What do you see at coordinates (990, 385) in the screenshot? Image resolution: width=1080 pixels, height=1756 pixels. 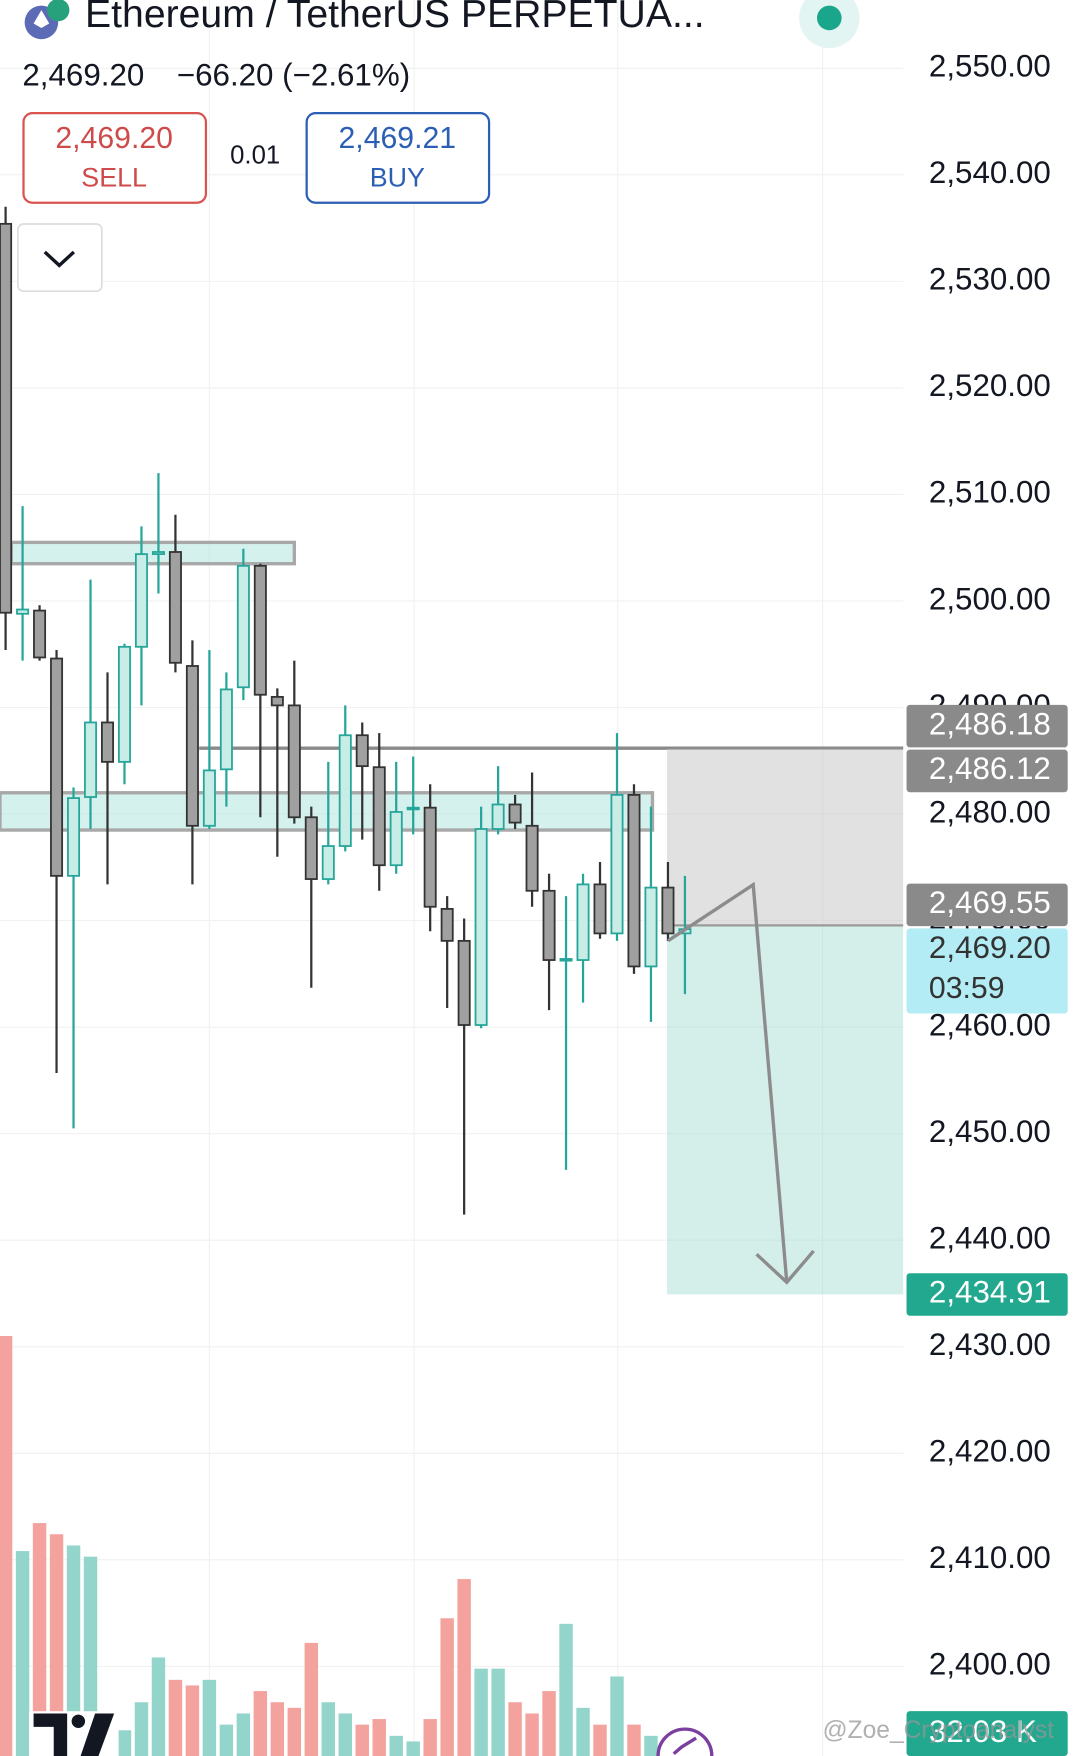 I see `y-tick-label: 2,520.00` at bounding box center [990, 385].